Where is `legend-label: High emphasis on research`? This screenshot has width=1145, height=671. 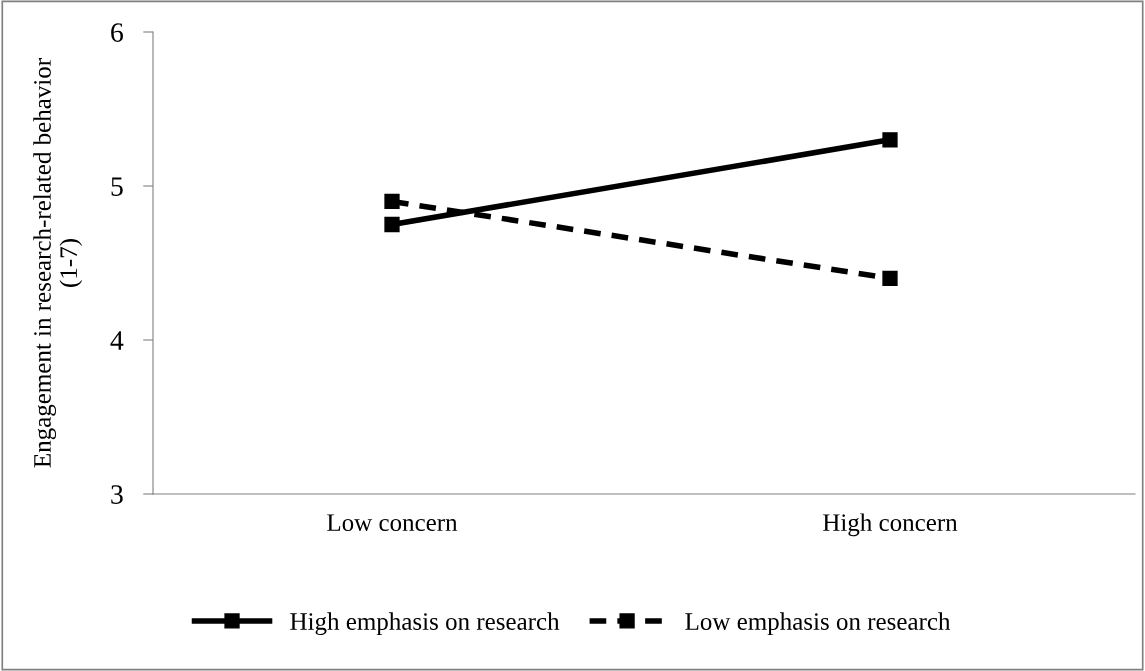
legend-label: High emphasis on research is located at coordinates (425, 624).